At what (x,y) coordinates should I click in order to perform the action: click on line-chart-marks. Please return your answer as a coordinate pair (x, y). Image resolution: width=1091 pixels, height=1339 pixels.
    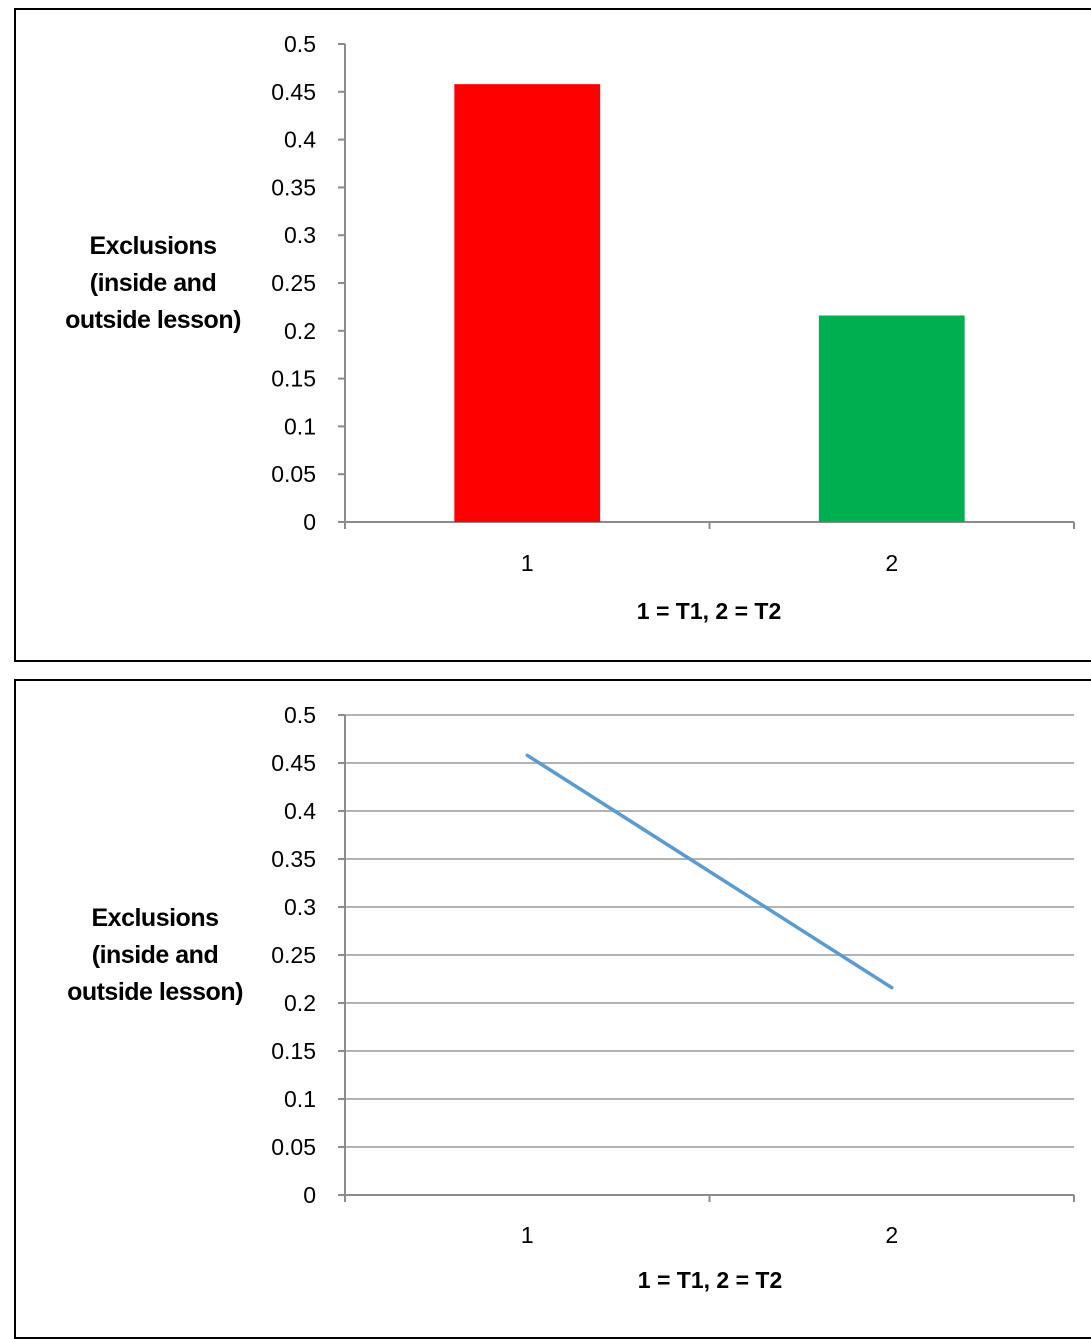
    Looking at the image, I should click on (709, 871).